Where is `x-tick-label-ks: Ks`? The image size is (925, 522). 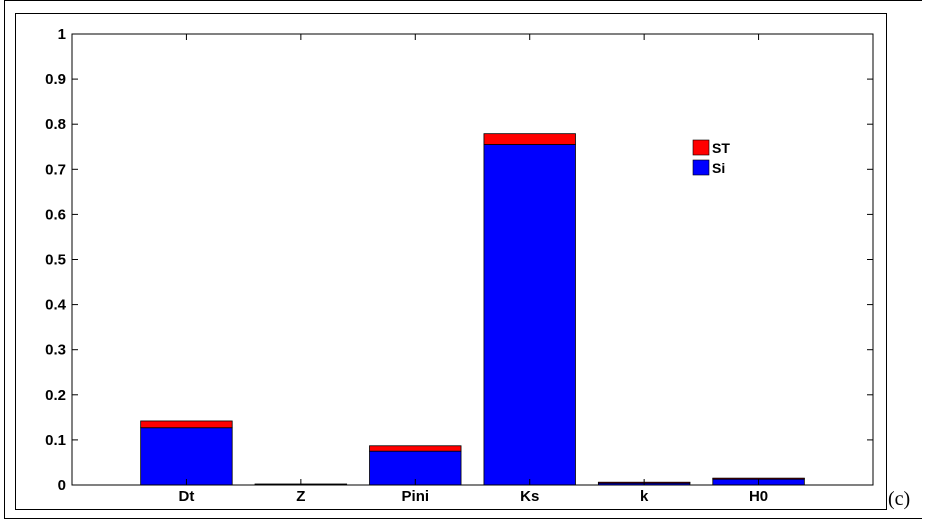
x-tick-label-ks: Ks is located at coordinates (529, 496).